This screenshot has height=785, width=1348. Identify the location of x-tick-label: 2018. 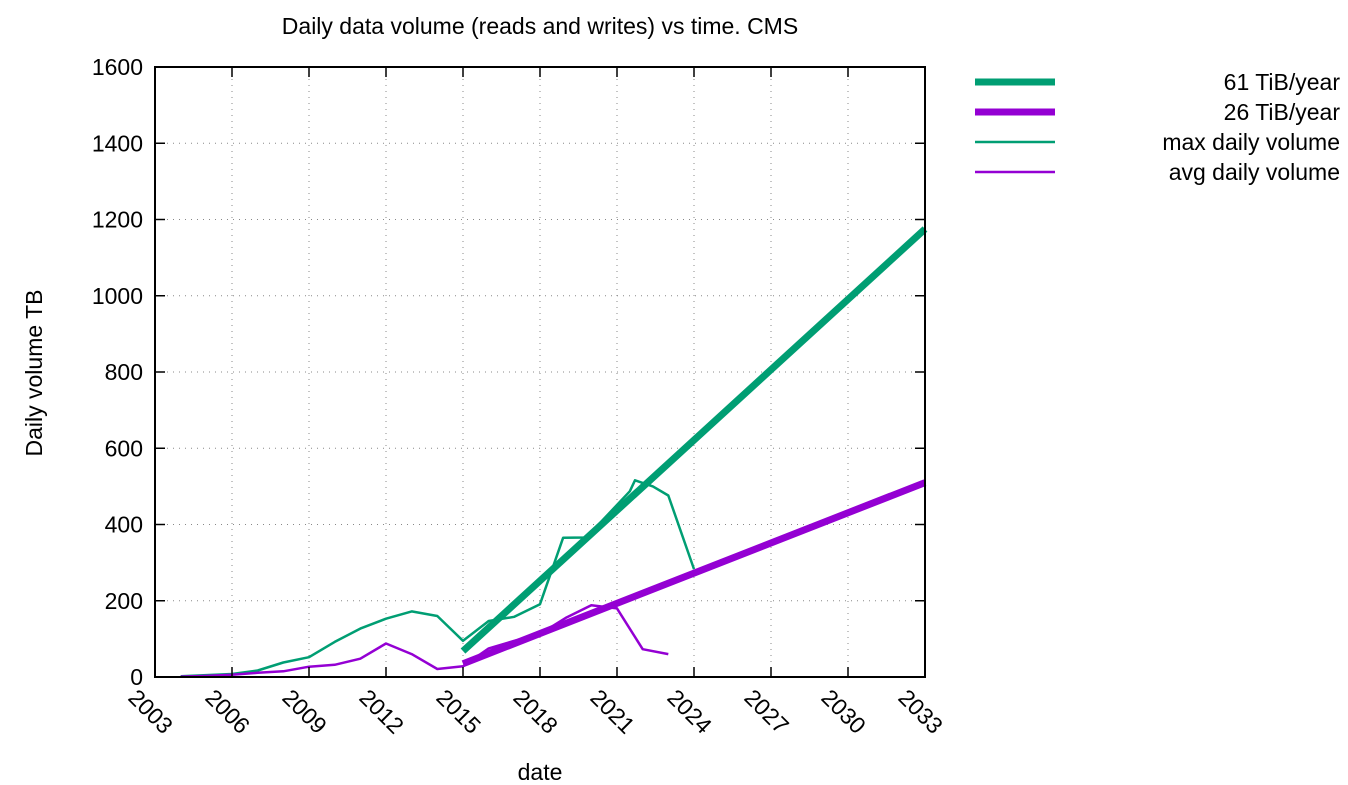
(535, 711).